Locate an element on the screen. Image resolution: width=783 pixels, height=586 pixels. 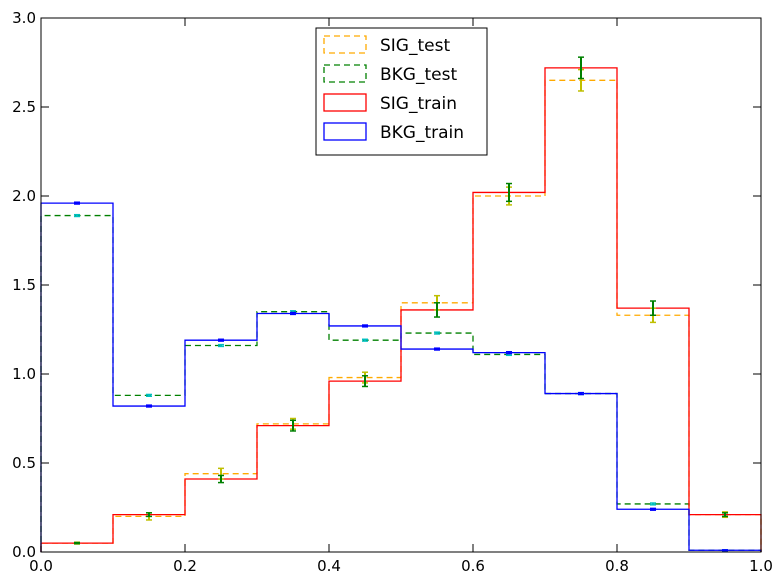
y-tick-label: 0.0 is located at coordinates (24, 552).